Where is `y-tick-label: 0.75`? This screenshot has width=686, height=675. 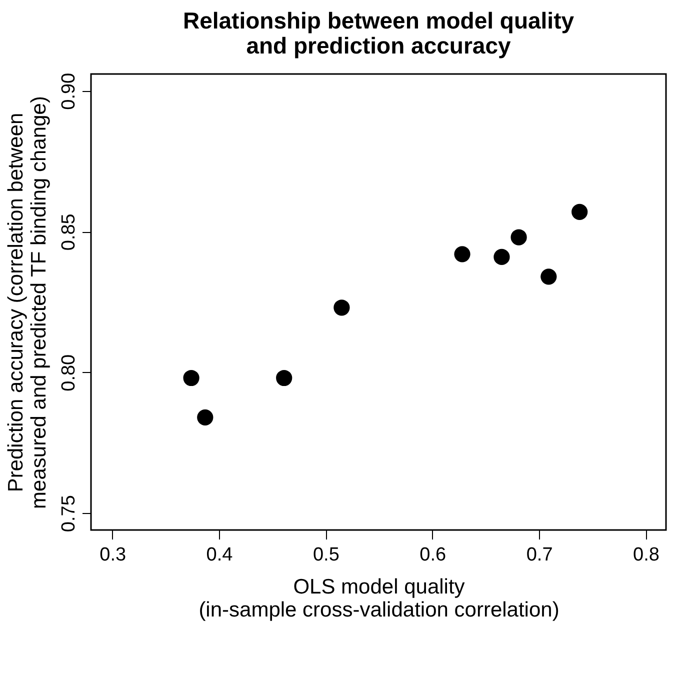 y-tick-label: 0.75 is located at coordinates (69, 513).